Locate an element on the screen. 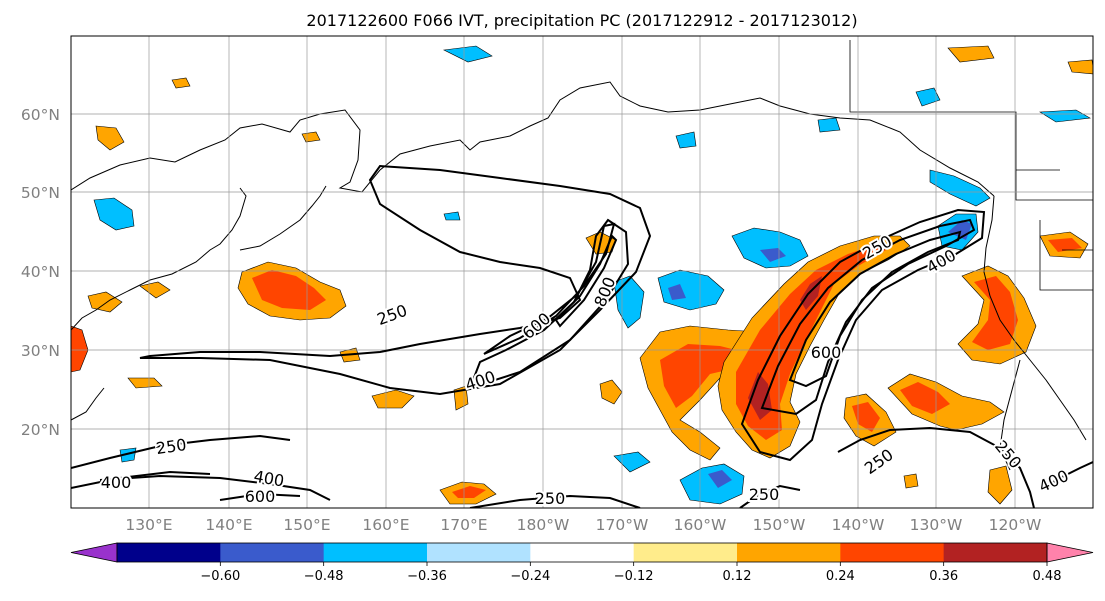  lat-label: 60°N is located at coordinates (40, 115).